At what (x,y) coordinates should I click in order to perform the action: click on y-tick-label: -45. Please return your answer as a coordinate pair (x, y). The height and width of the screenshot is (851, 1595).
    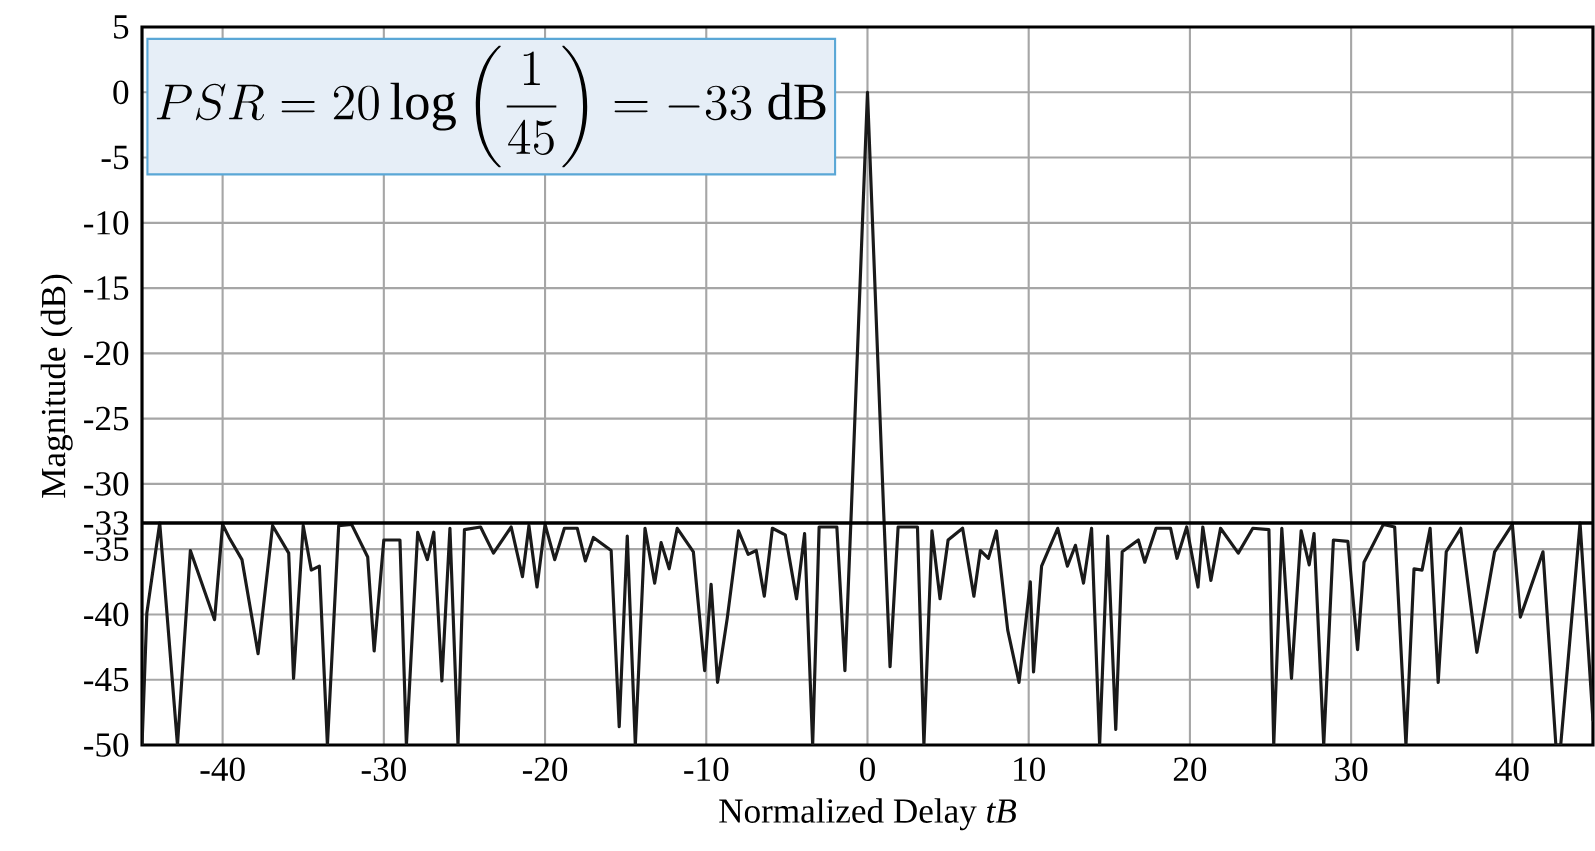
    Looking at the image, I should click on (106, 679).